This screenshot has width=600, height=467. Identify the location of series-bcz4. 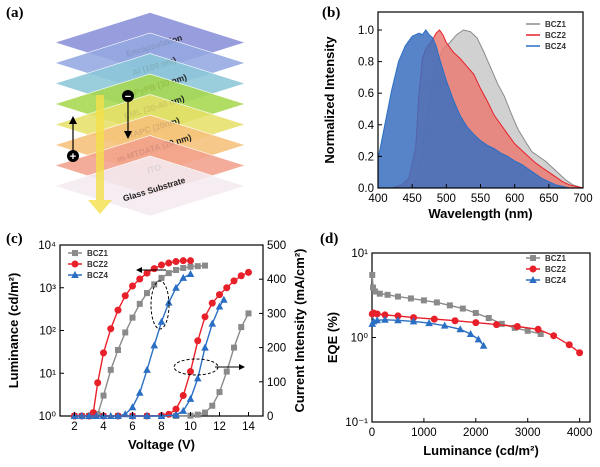
(480, 109).